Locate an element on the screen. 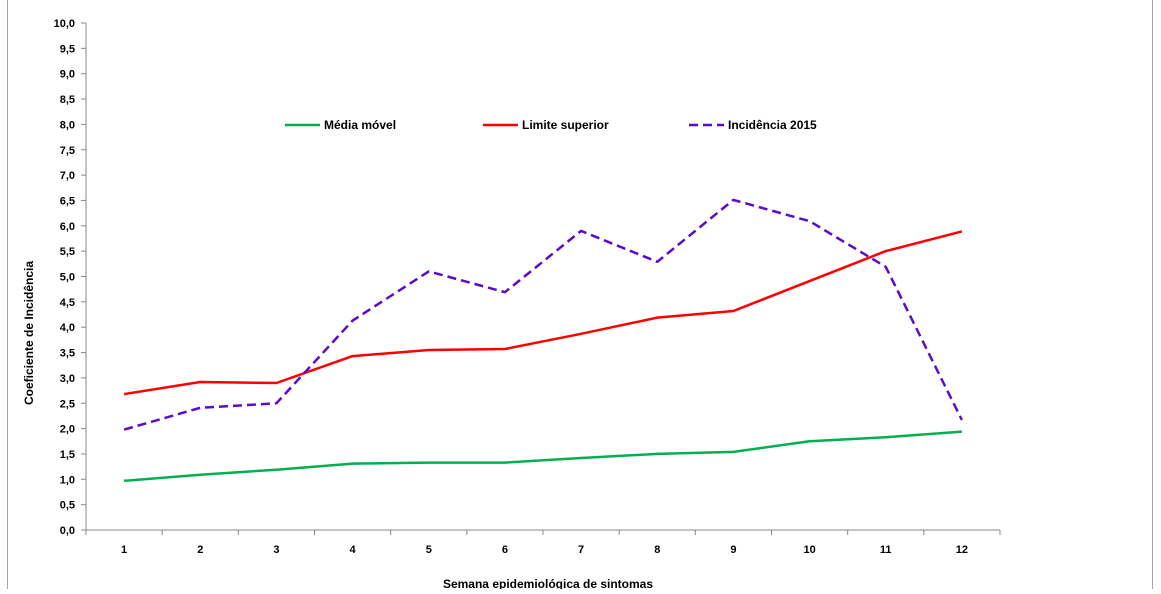  x-tick-label: 9 is located at coordinates (733, 550).